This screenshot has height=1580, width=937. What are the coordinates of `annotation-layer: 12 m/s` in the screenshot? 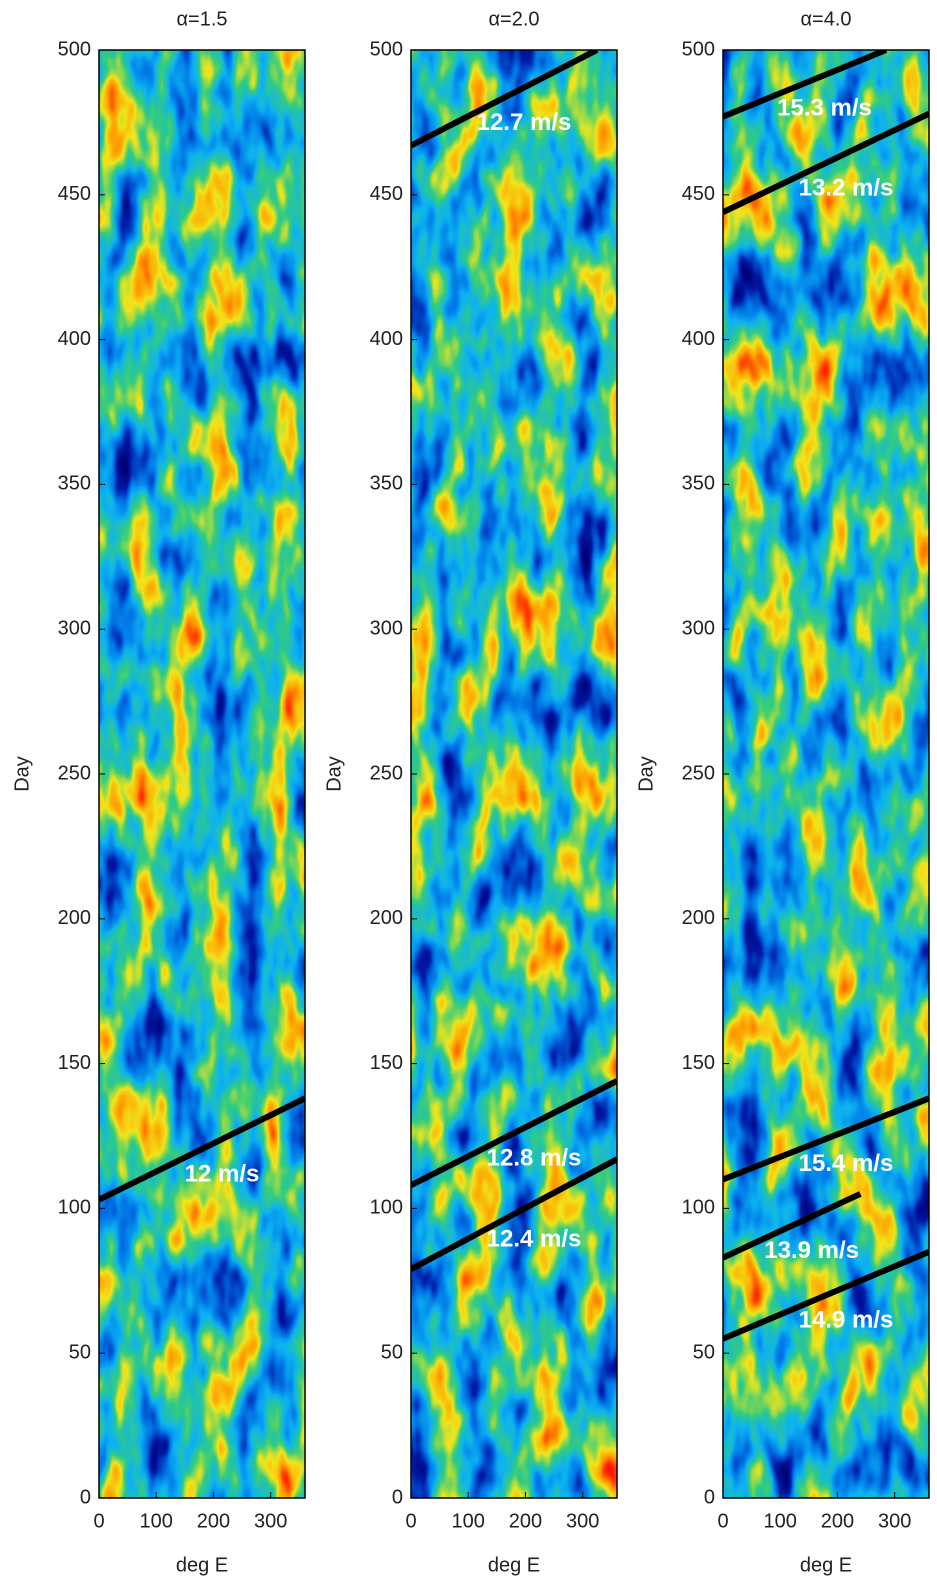 It's located at (202, 1149).